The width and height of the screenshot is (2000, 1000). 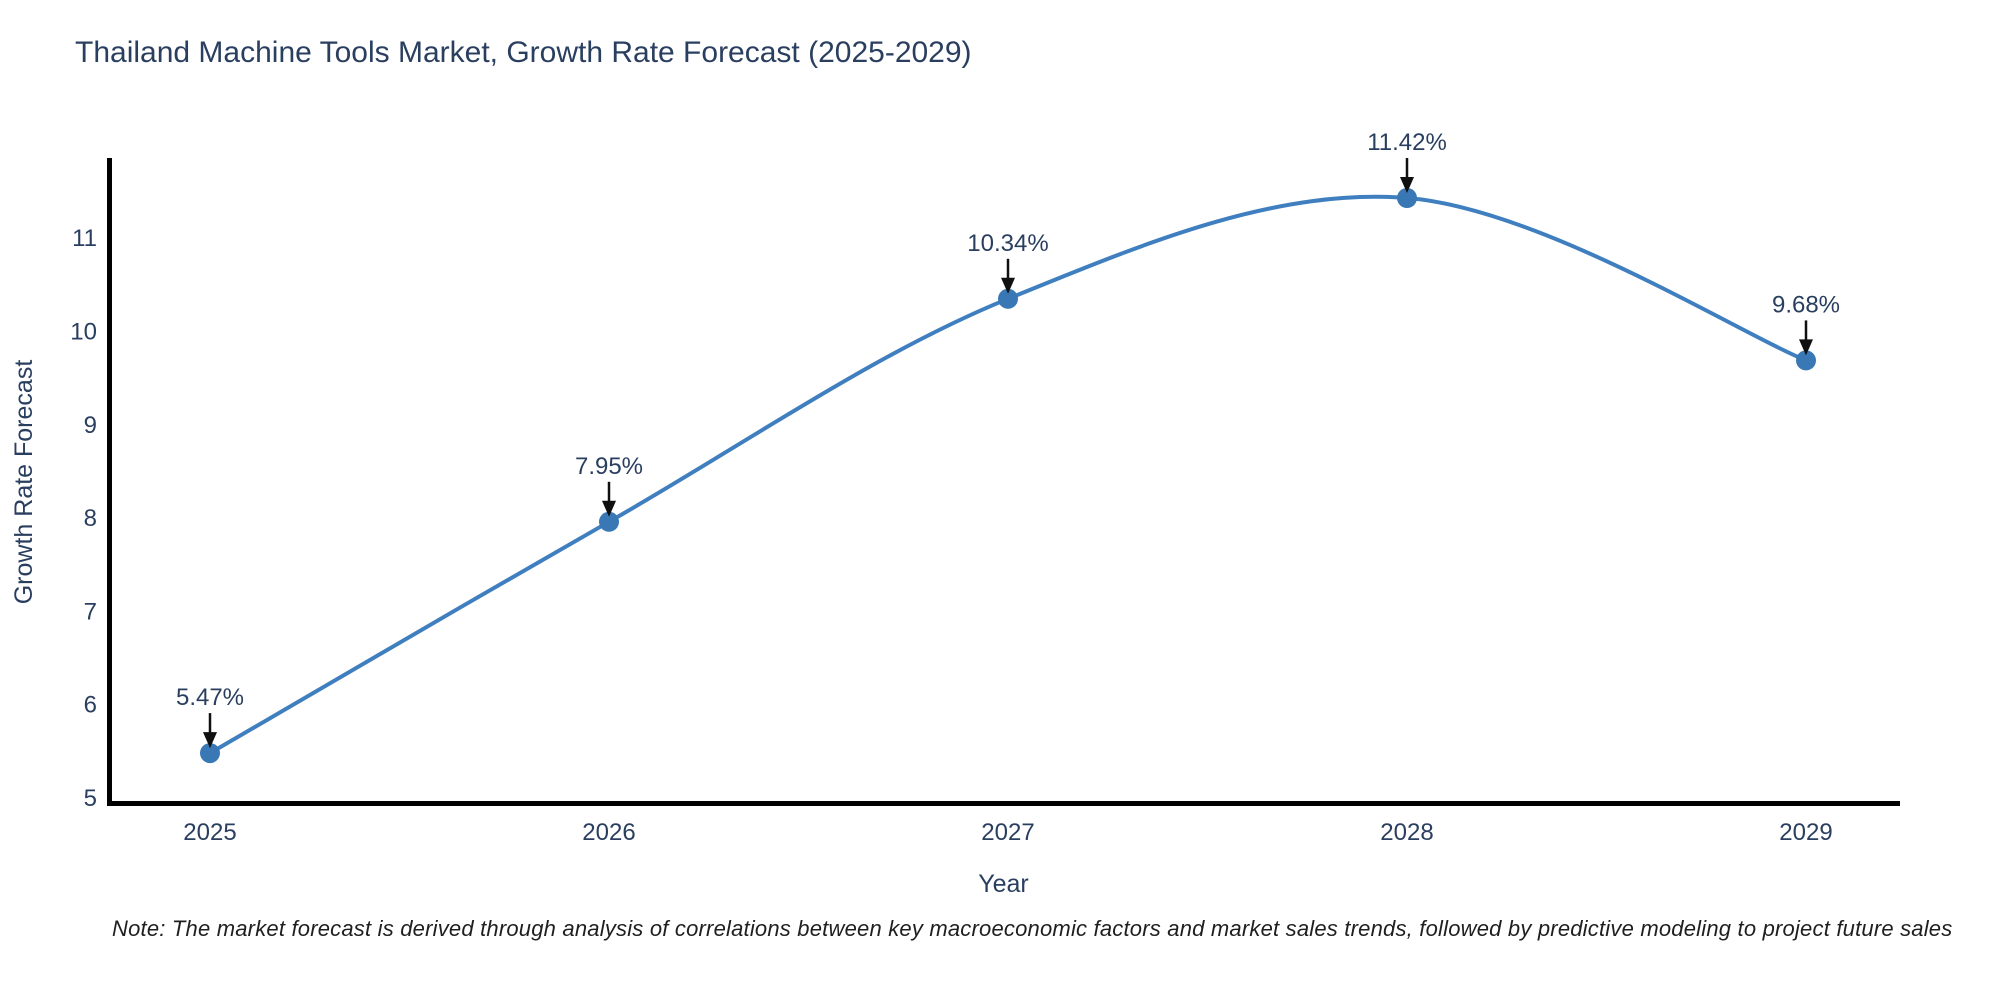 I want to click on x-tick-label: 2028, so click(x=1406, y=832).